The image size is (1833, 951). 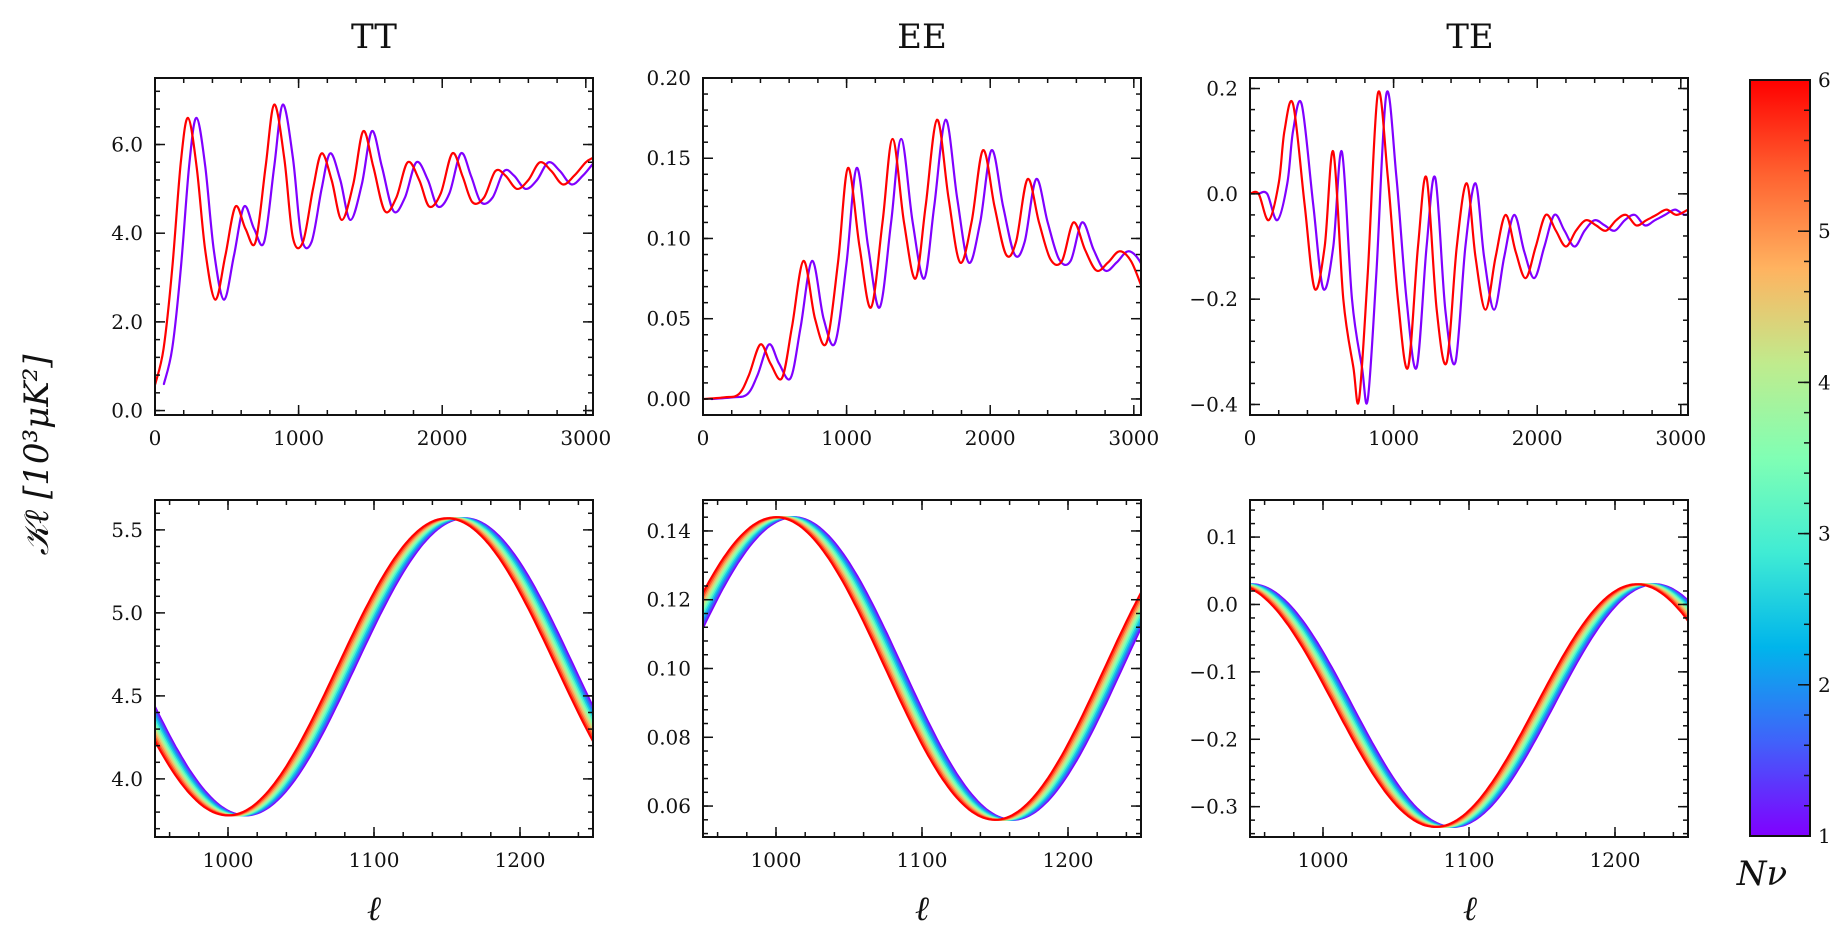 I want to click on panel-ee-zoom: 1000 1100 1200 0.06 0.08 0.10 0.12 0.14, so click(x=894, y=685).